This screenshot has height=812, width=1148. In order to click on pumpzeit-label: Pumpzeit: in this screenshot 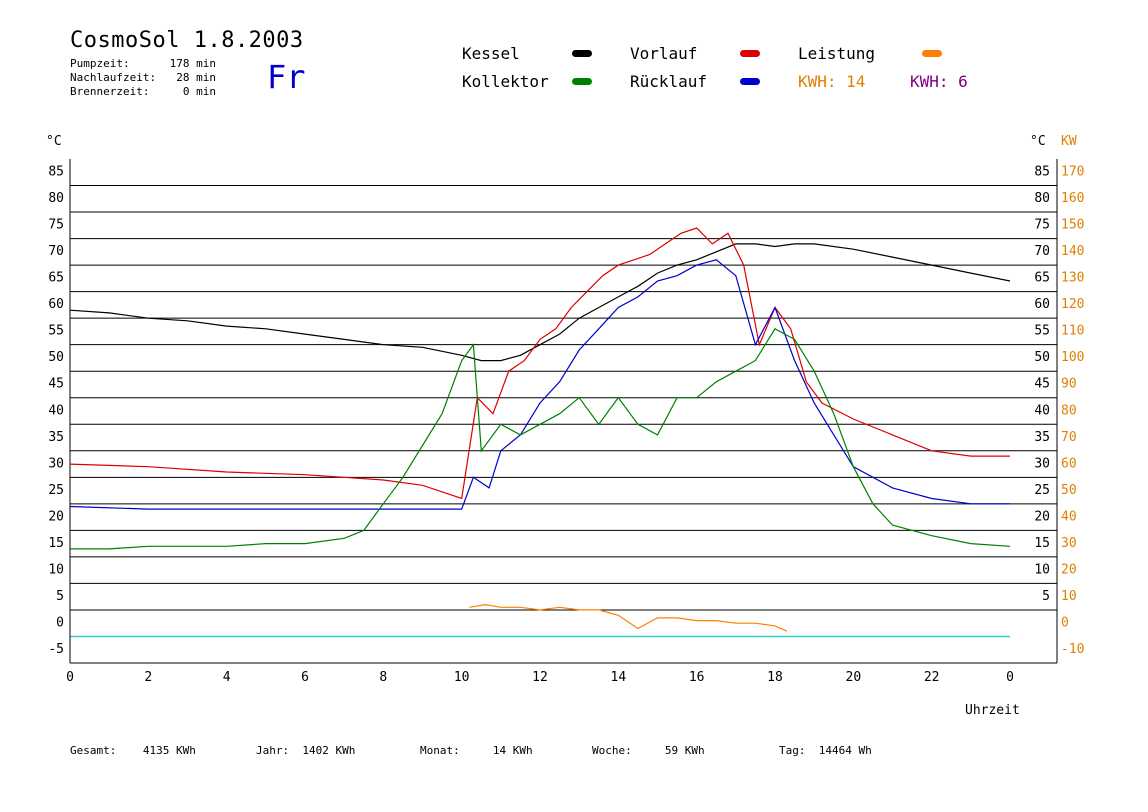, I will do `click(100, 63)`.